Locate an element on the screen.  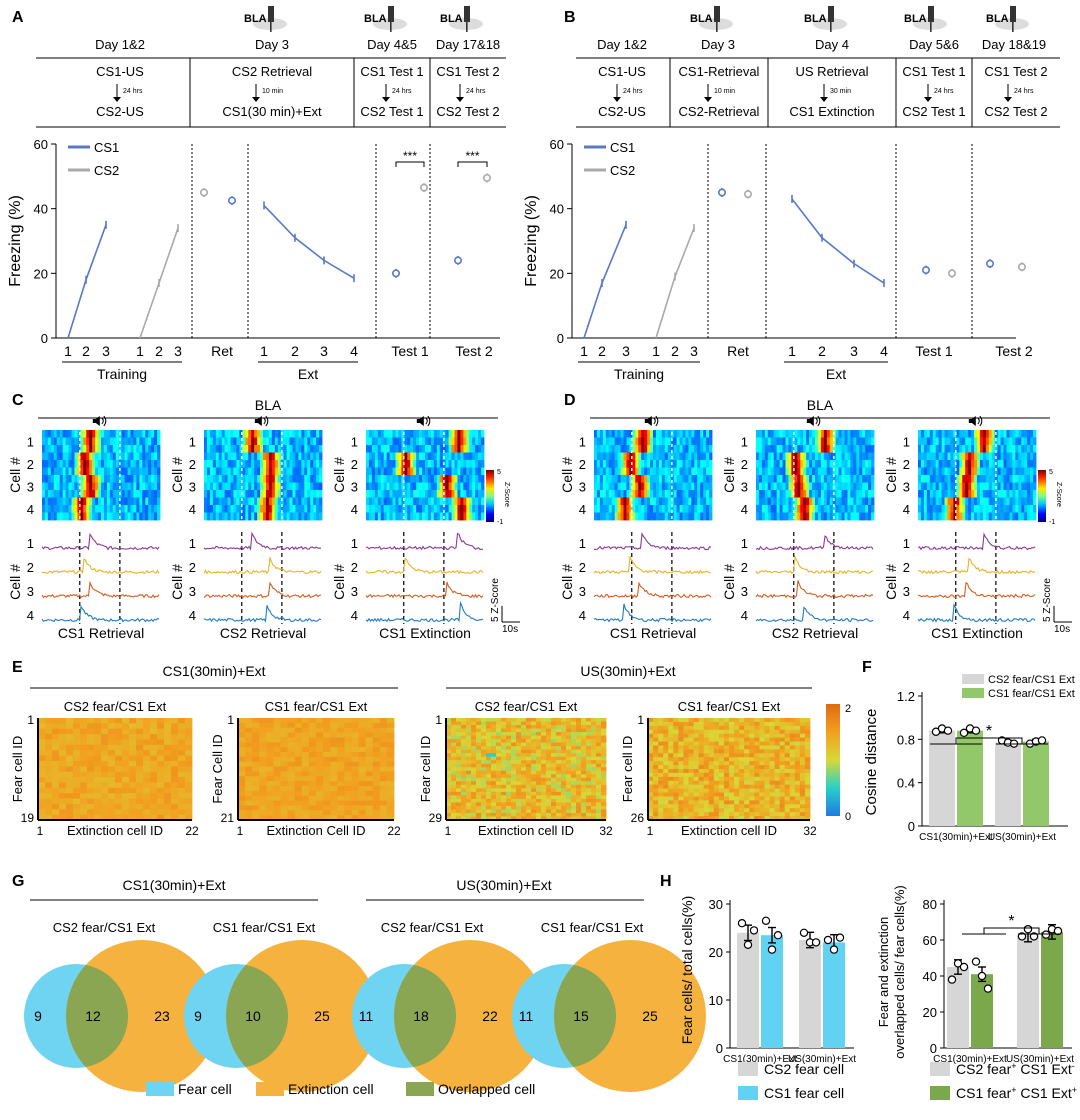
calcium-trace is located at coordinates (262, 566).